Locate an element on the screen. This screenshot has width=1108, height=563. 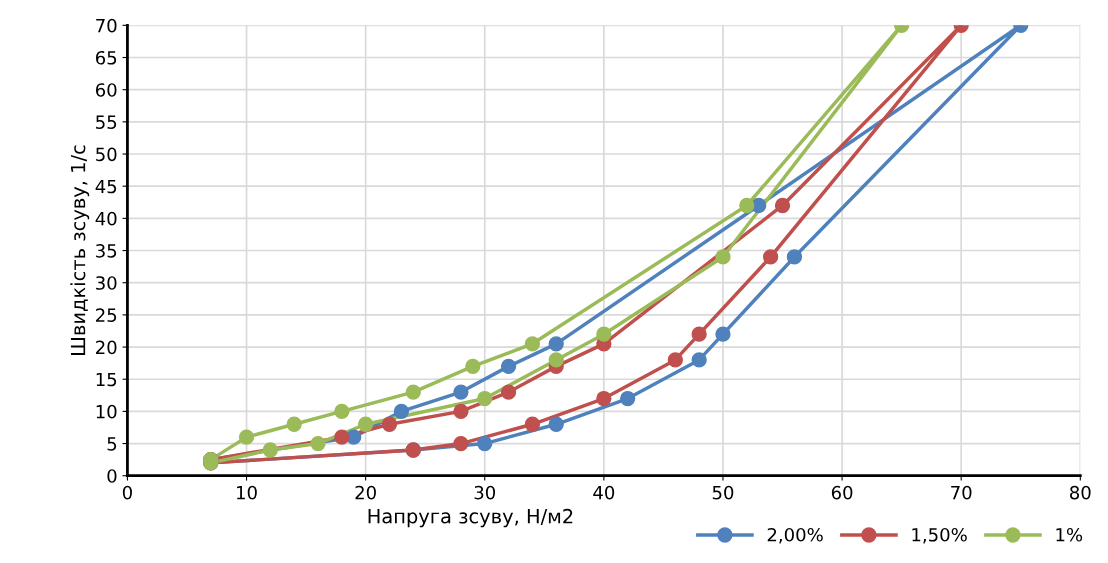
x-tick-label: 80 is located at coordinates (1080, 492).